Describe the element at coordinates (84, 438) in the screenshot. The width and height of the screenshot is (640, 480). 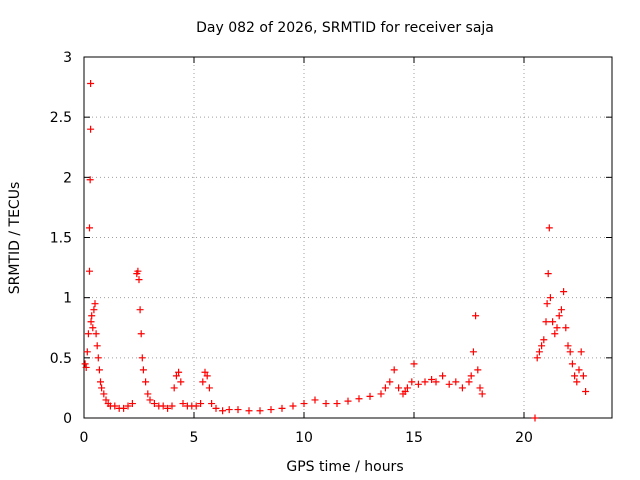
I see `x-tick-label: 0` at that location.